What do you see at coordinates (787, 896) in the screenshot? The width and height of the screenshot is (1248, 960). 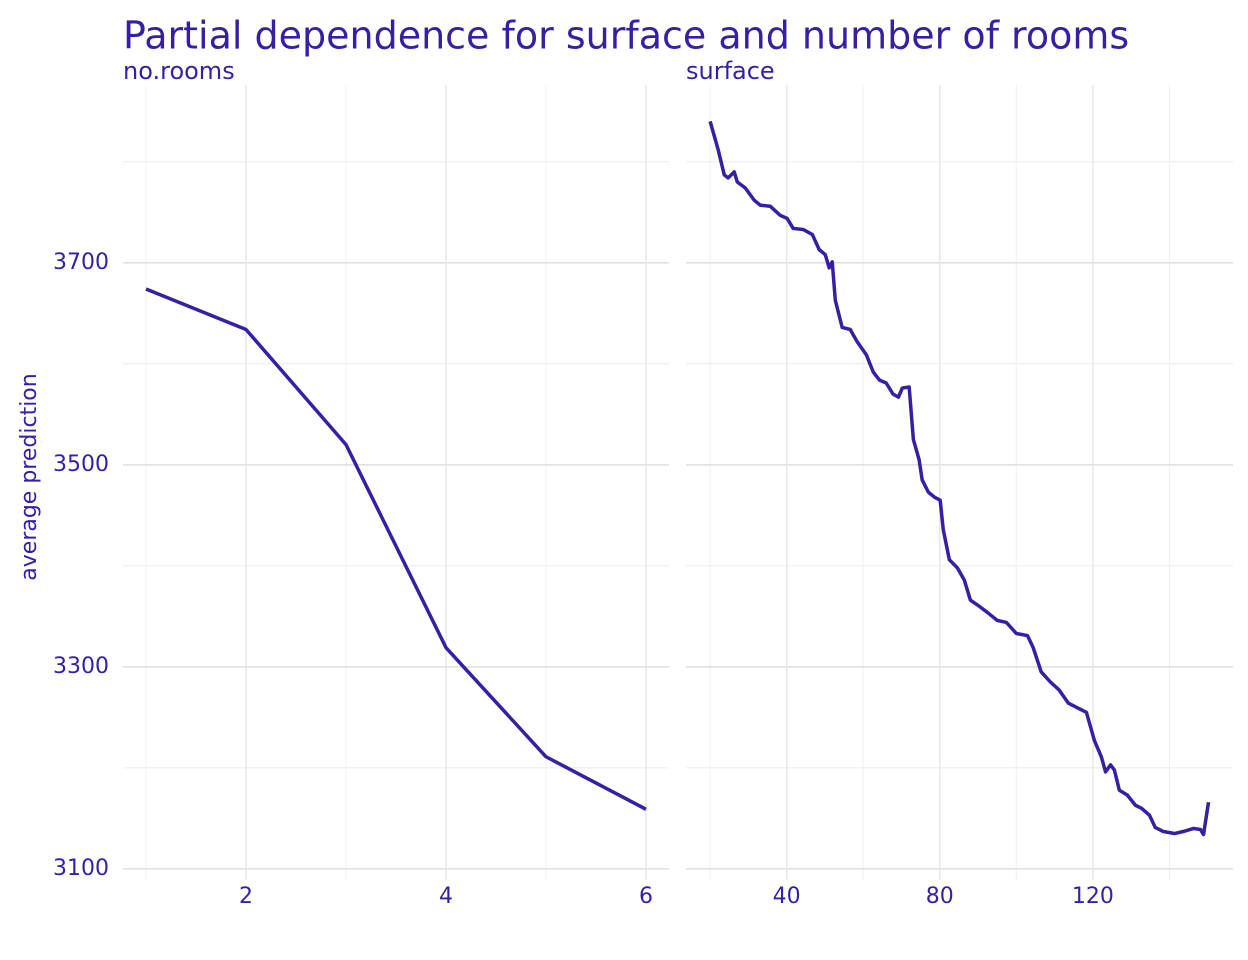 I see `x-tick-label: 40` at bounding box center [787, 896].